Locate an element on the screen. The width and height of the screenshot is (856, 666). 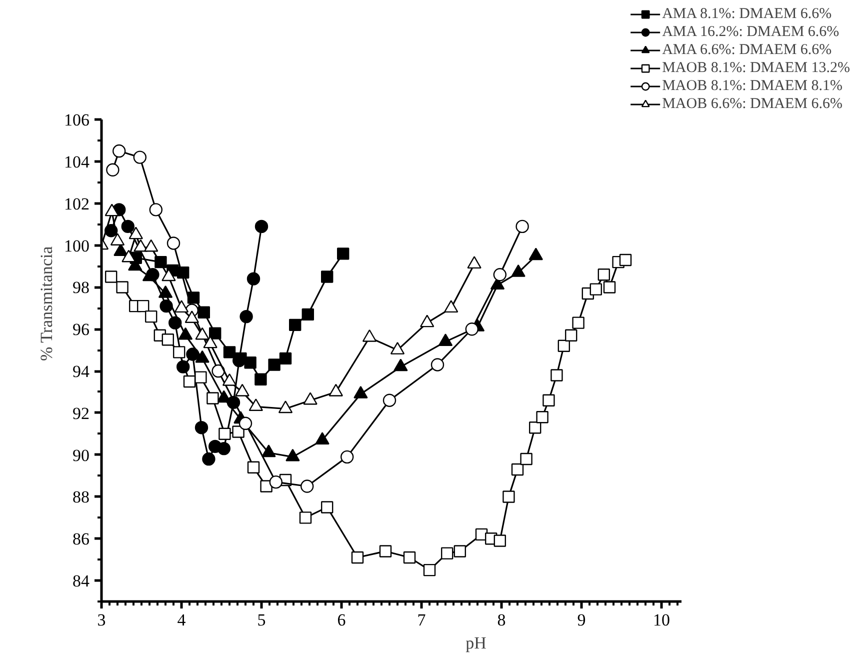
y-tick-label: 100 is located at coordinates (77, 246).